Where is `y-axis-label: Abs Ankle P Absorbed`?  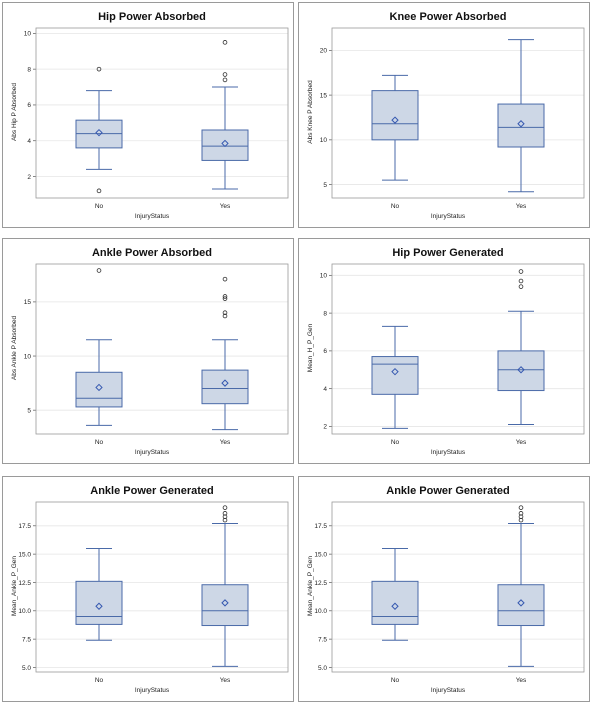
y-axis-label: Abs Ankle P Absorbed is located at coordinates (14, 348).